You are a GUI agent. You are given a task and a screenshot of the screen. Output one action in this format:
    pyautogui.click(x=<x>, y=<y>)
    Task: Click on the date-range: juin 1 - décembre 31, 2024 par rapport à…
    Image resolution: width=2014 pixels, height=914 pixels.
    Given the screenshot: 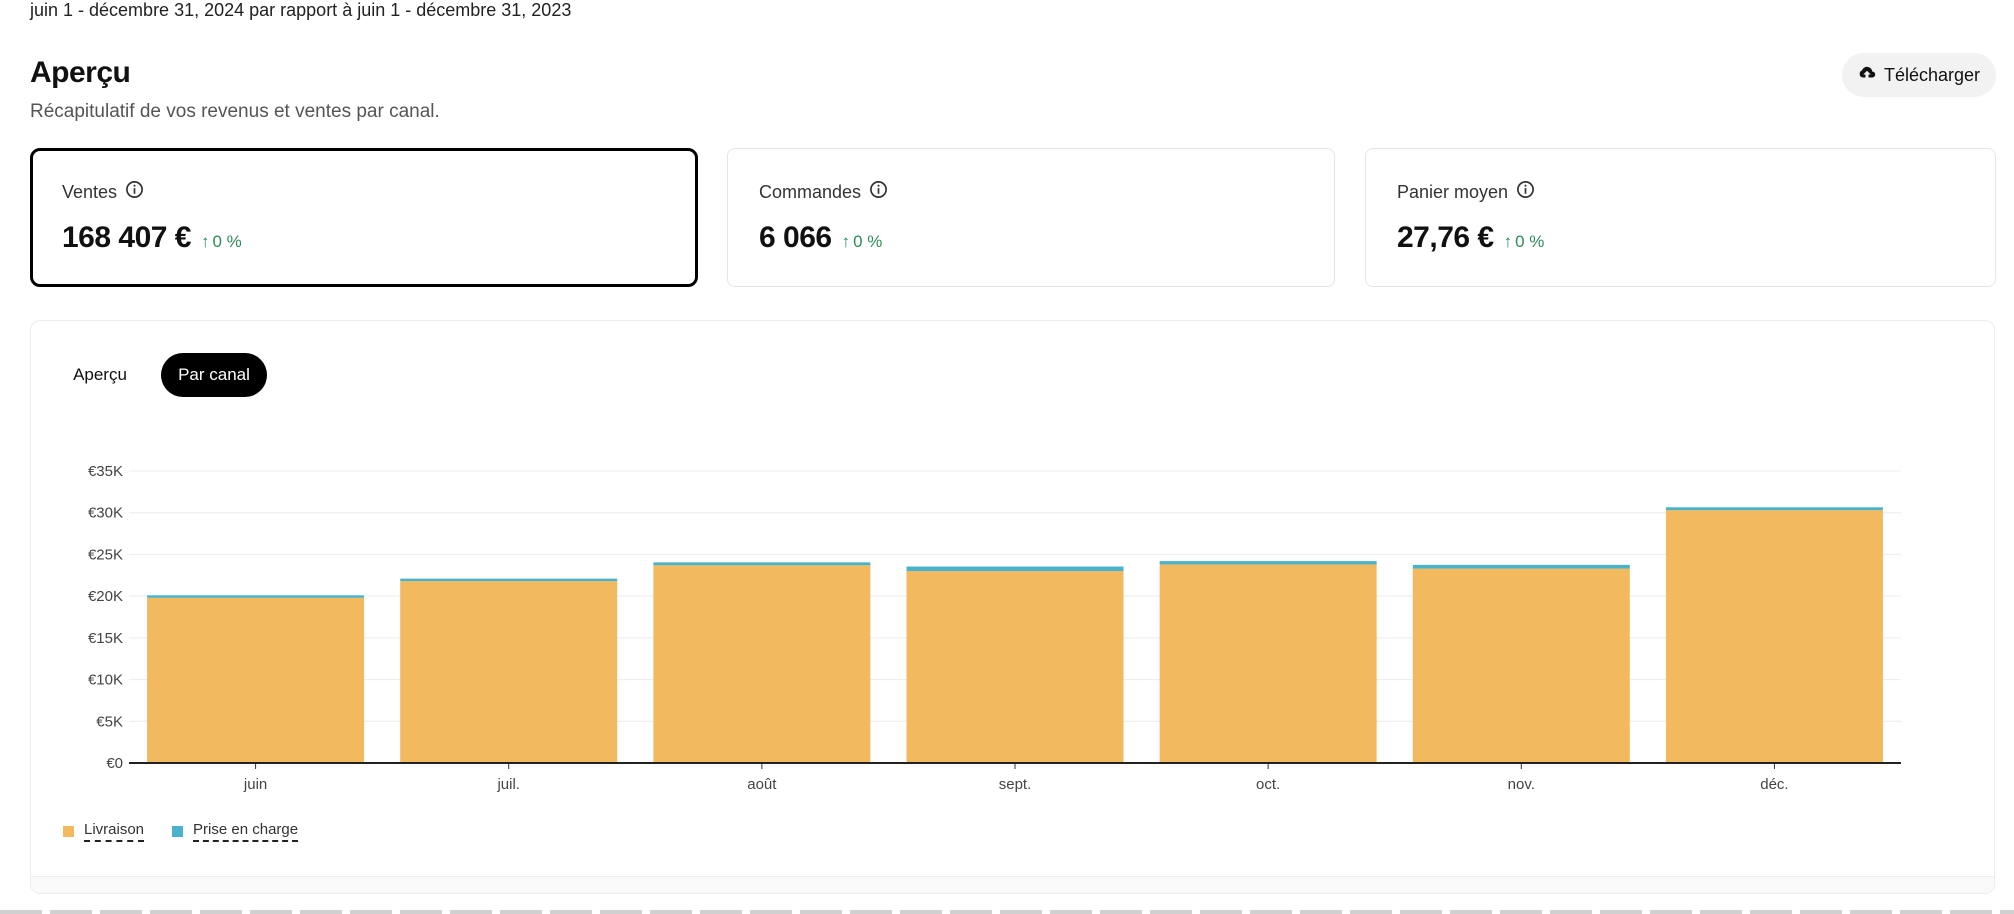 What is the action you would take?
    pyautogui.click(x=301, y=10)
    